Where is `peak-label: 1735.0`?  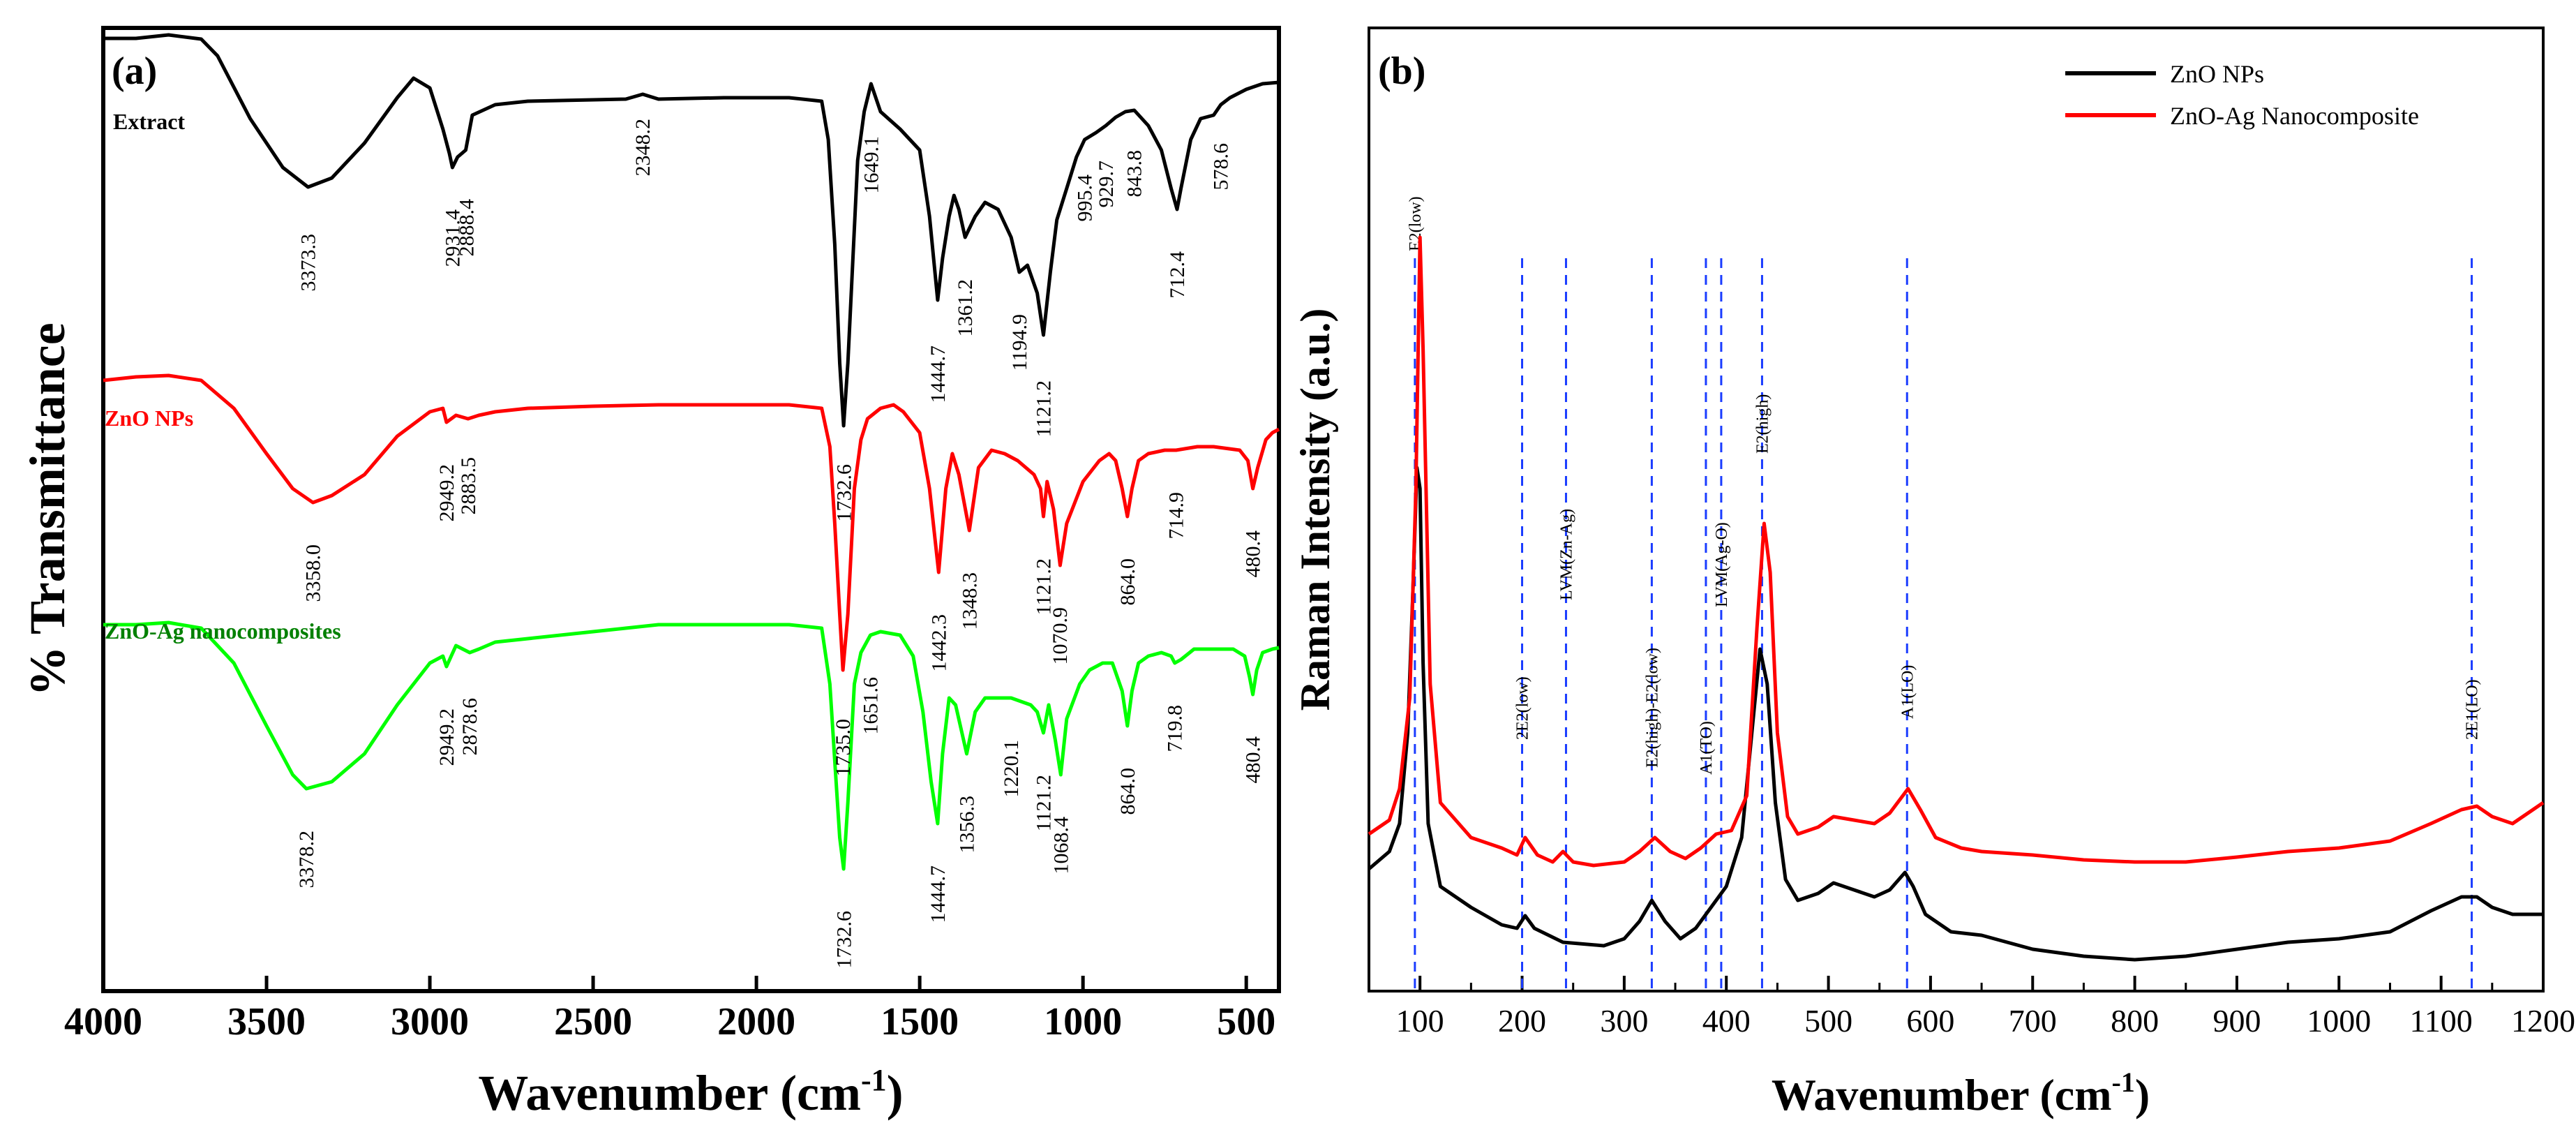 peak-label: 1735.0 is located at coordinates (843, 748).